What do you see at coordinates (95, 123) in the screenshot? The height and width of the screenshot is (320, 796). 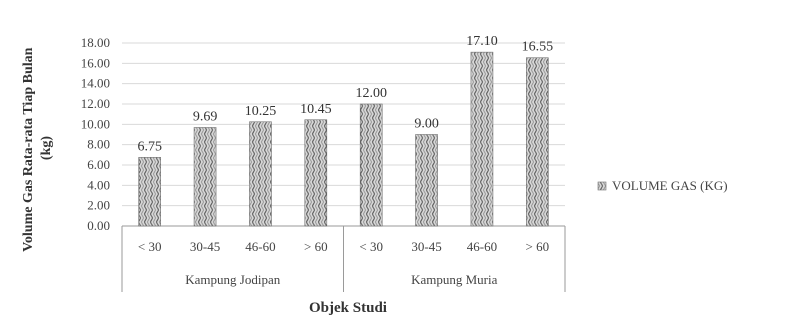 I see `y-tick-label: 10.00` at bounding box center [95, 123].